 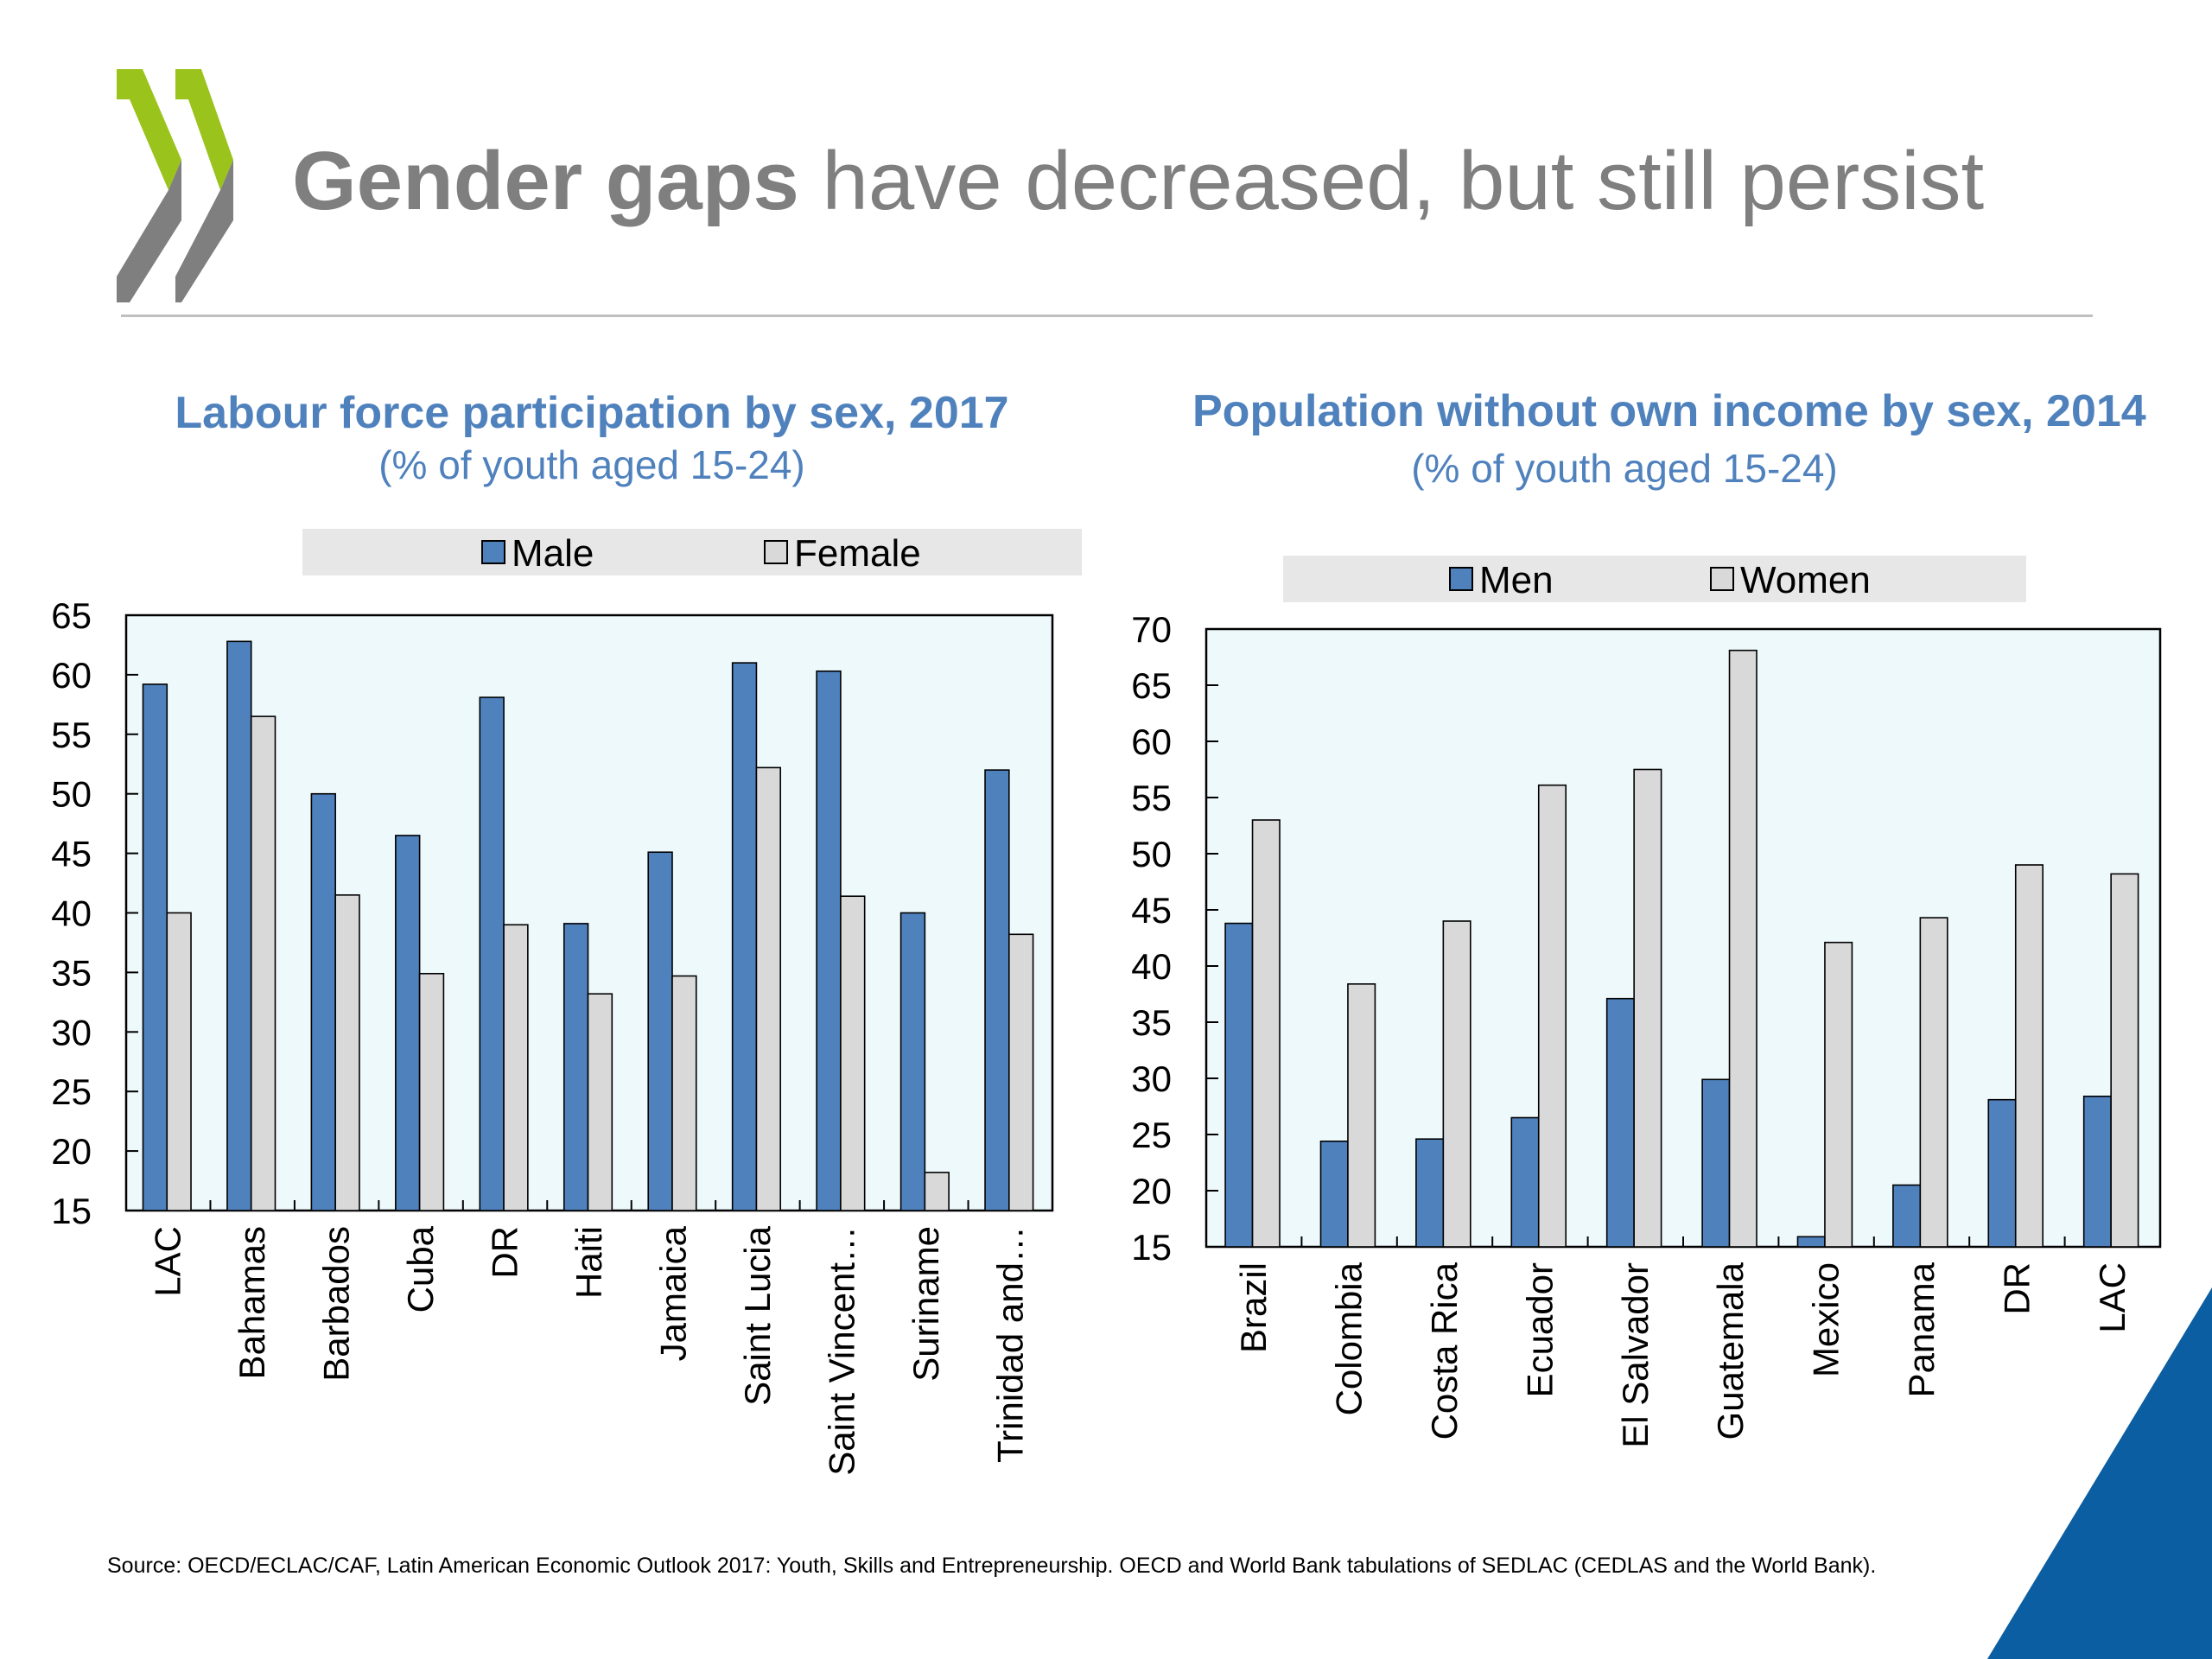 I want to click on chart2-ytick-label-0: 15, so click(x=1151, y=1247).